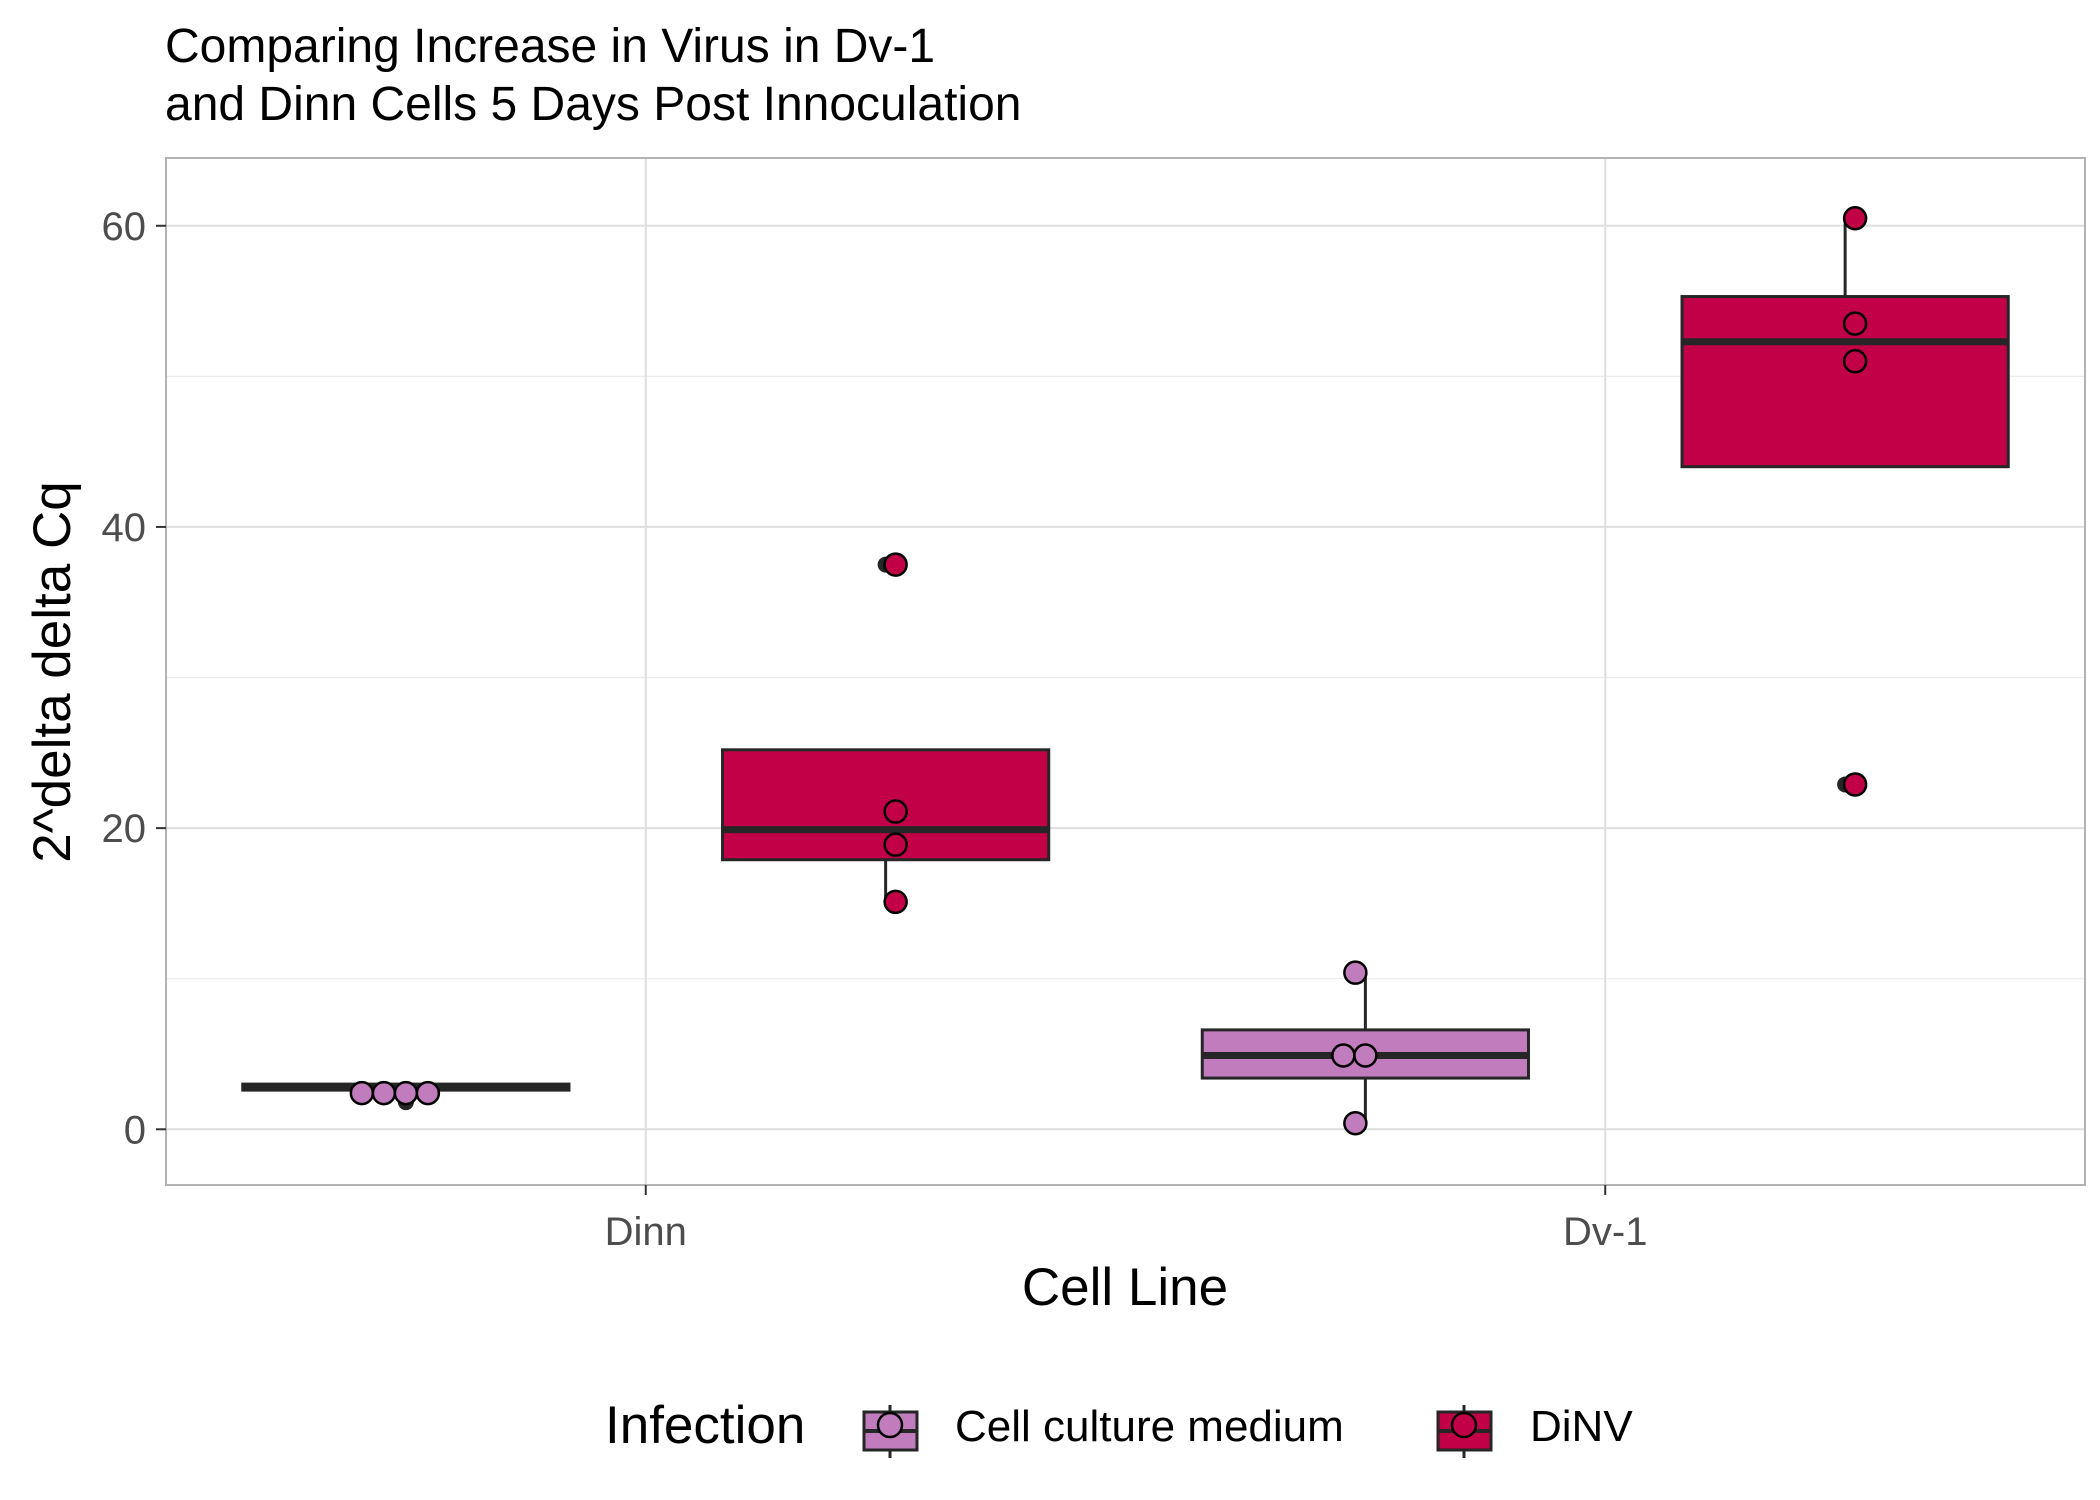 Image resolution: width=2100 pixels, height=1500 pixels. I want to click on y-tick-label: 40, so click(124, 528).